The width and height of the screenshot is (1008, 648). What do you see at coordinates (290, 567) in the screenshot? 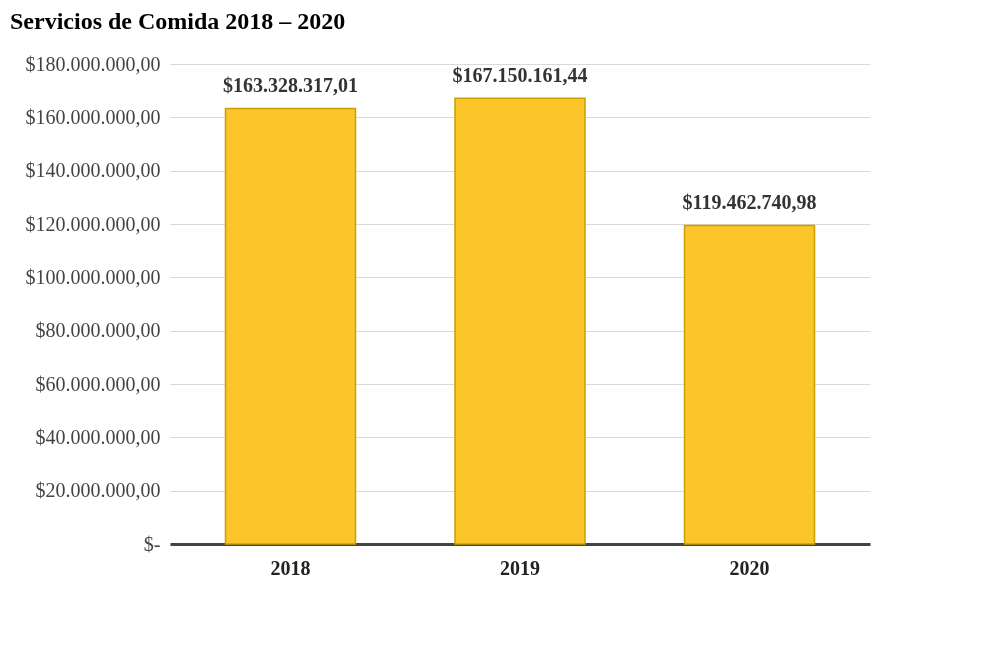
I see `x-tick-label: 2018` at bounding box center [290, 567].